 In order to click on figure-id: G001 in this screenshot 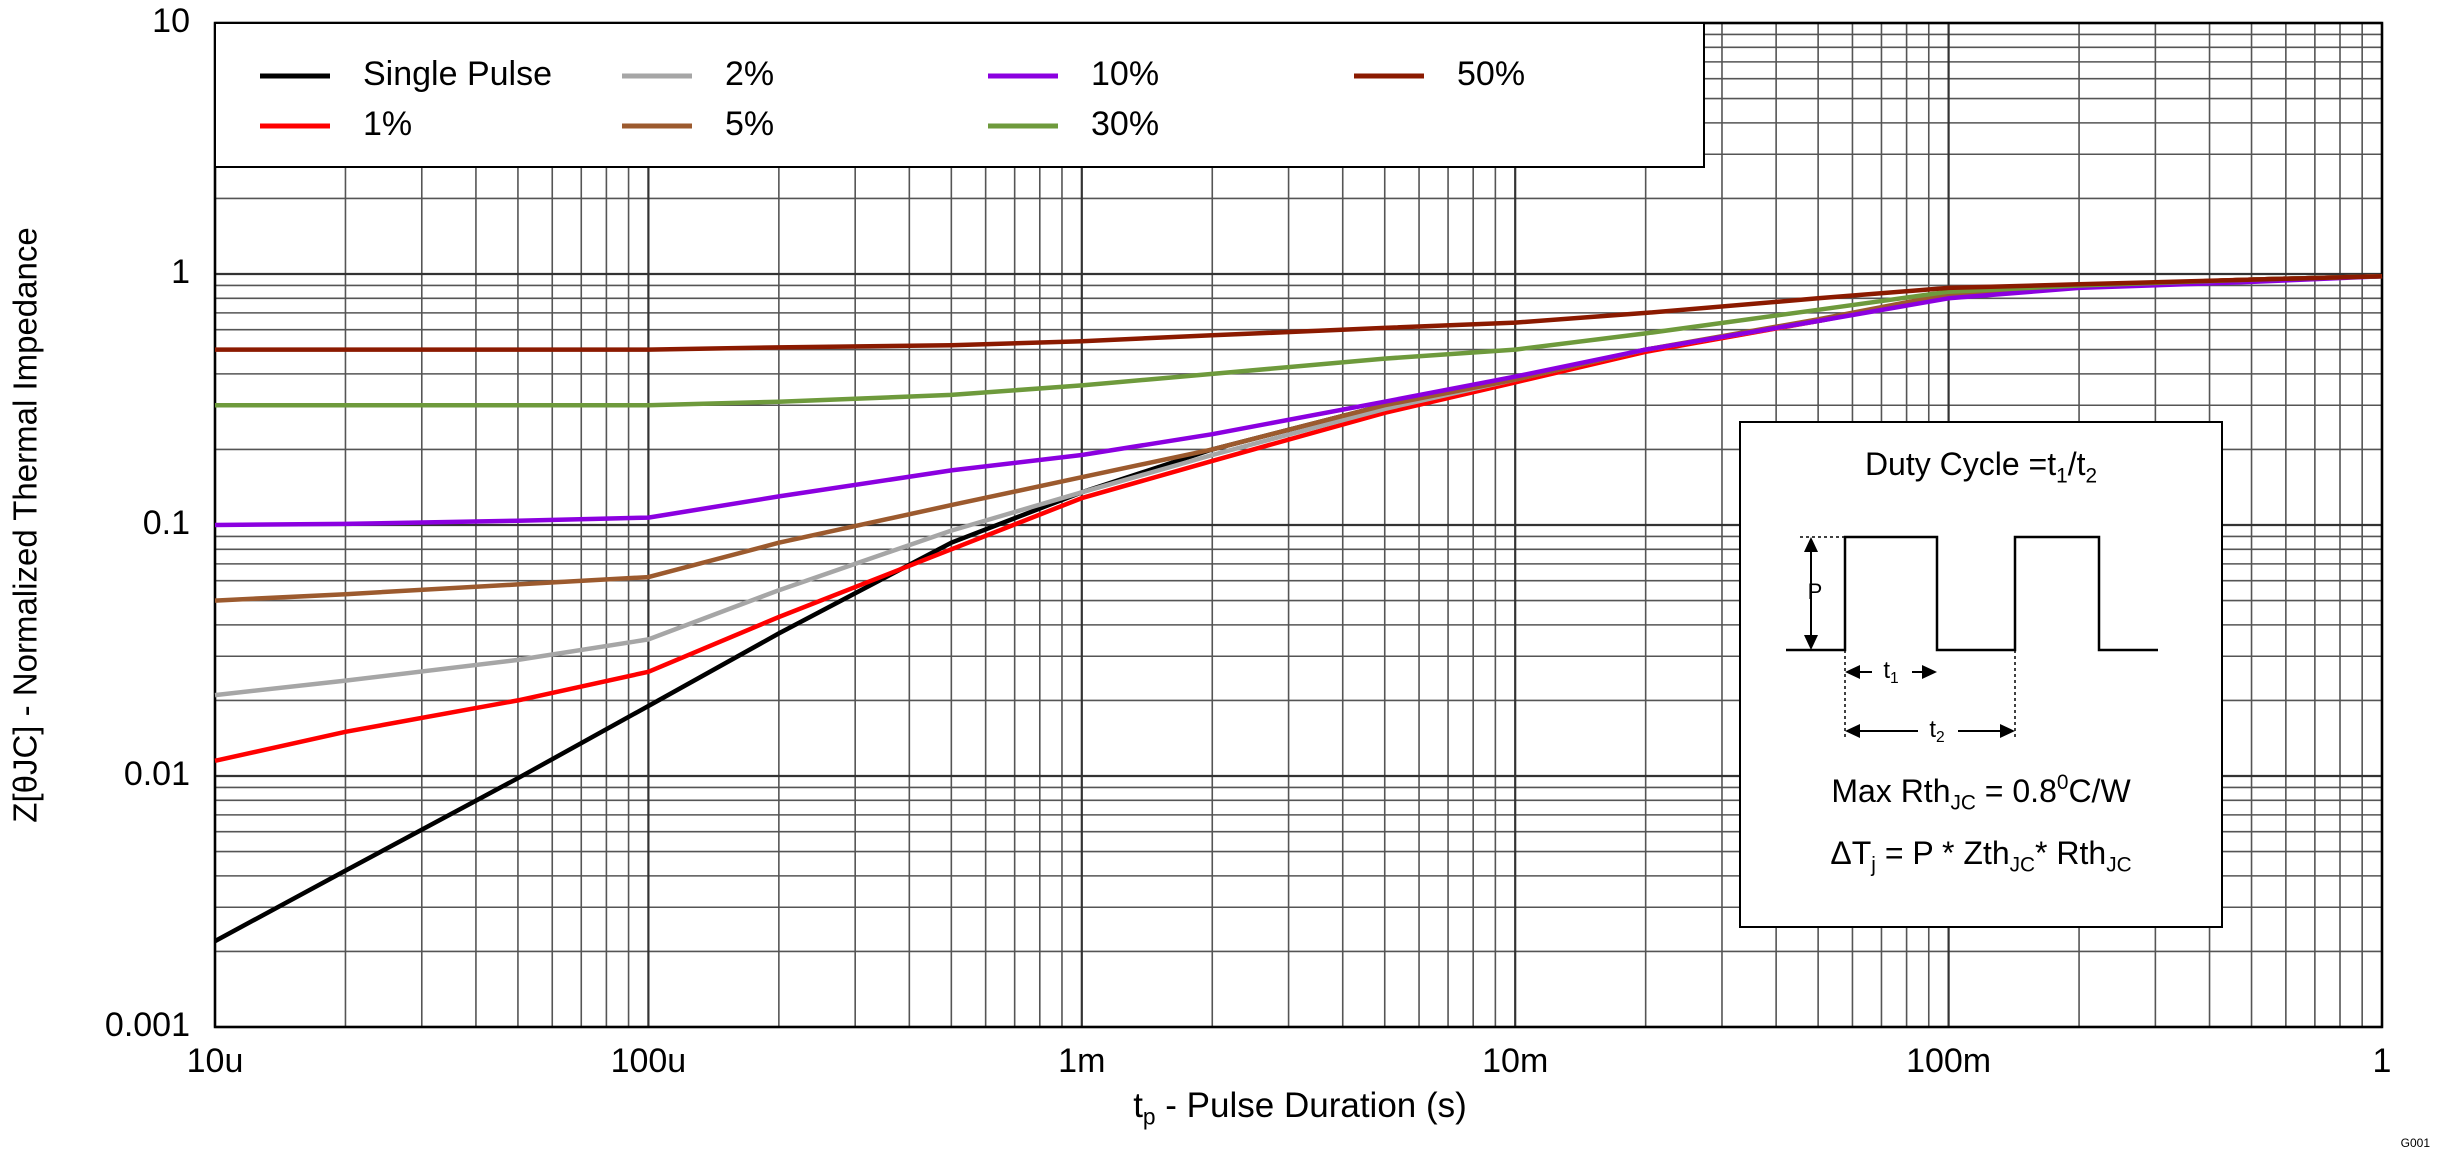, I will do `click(2416, 1143)`.